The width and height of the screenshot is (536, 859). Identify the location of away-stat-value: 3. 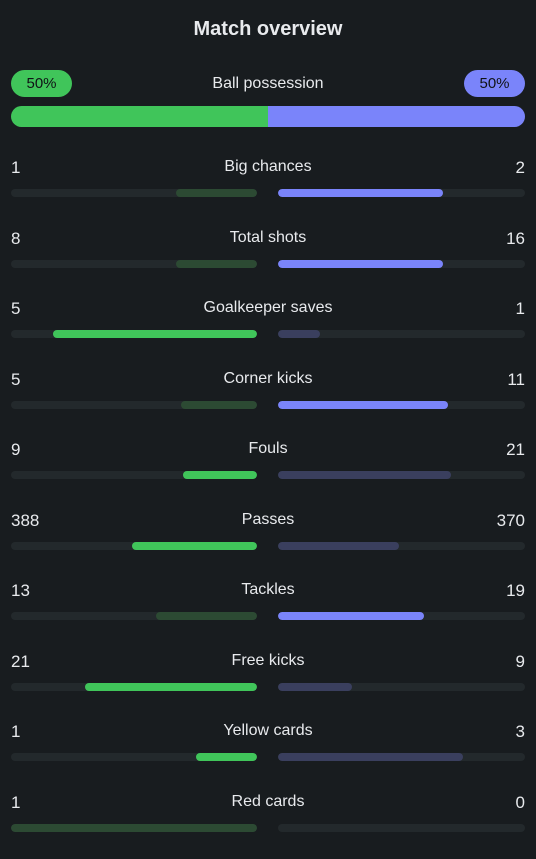
(520, 732).